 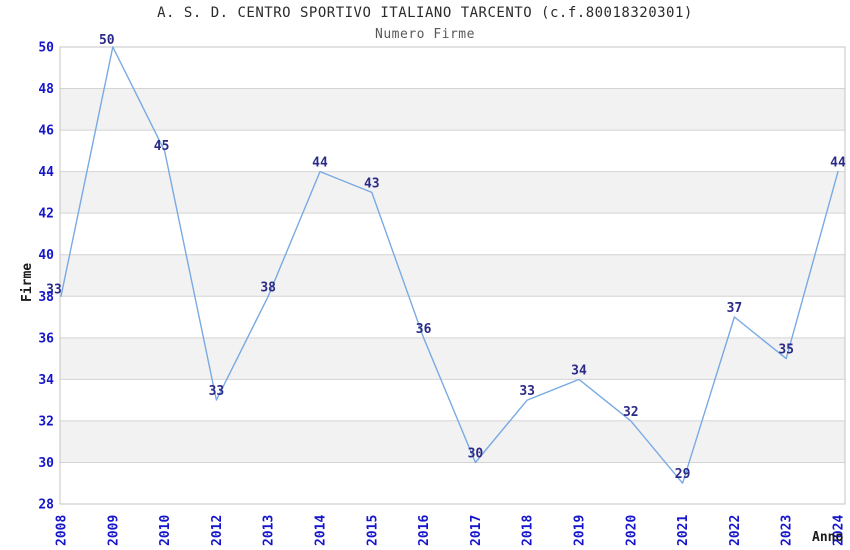 I want to click on data-value-label: 50, so click(x=107, y=40).